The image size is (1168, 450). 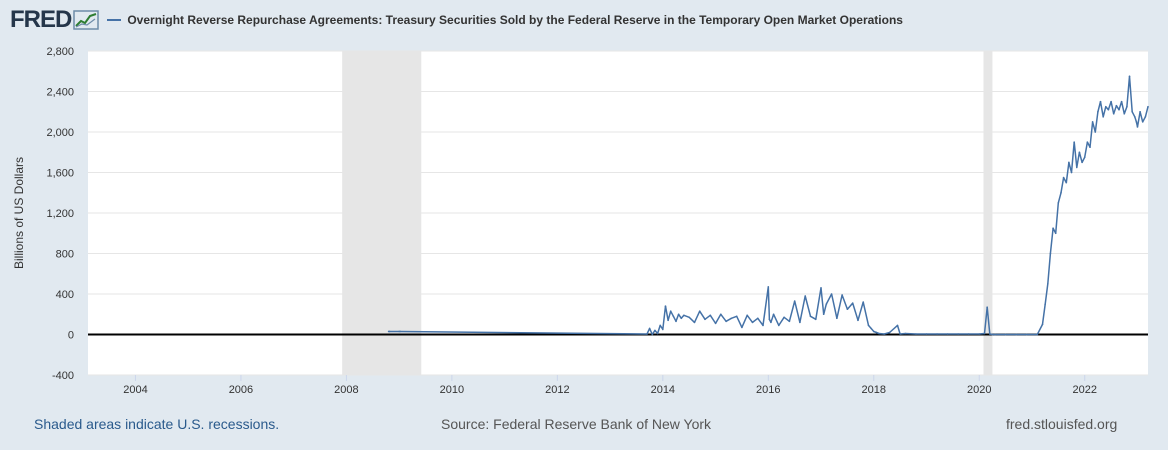 What do you see at coordinates (19, 213) in the screenshot?
I see `y-axis-label: Billions of US Dollars` at bounding box center [19, 213].